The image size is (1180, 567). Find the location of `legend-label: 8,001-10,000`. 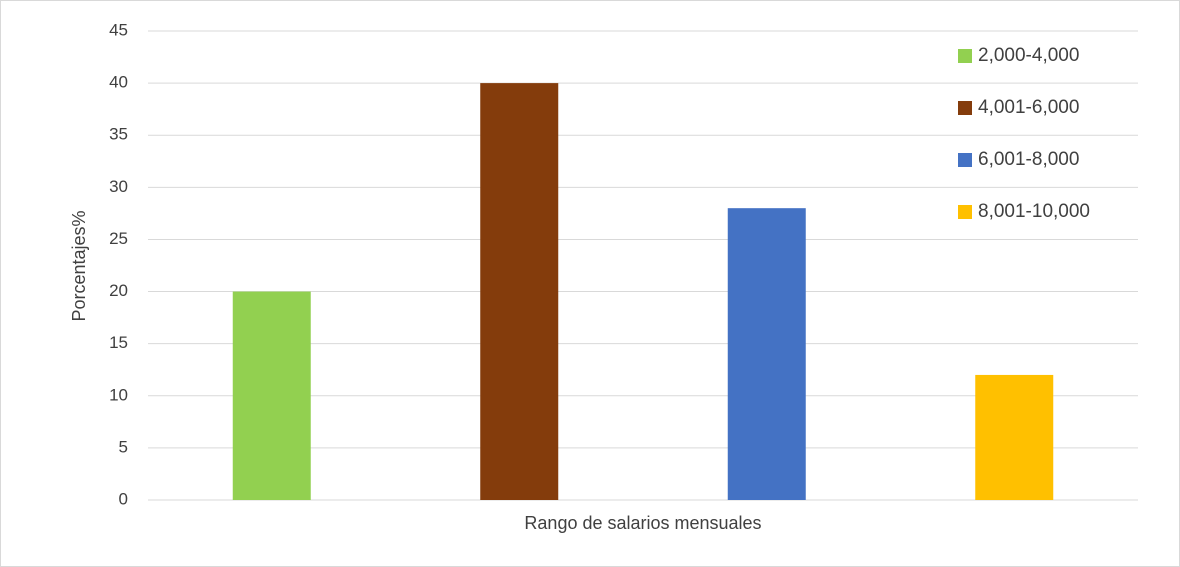

legend-label: 8,001-10,000 is located at coordinates (1034, 211).